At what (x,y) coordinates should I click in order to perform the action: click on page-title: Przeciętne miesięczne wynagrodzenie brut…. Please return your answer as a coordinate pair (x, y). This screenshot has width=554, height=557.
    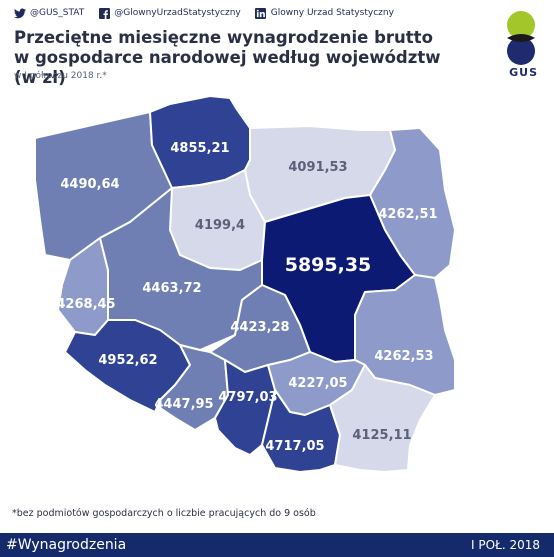
    Looking at the image, I should click on (234, 58).